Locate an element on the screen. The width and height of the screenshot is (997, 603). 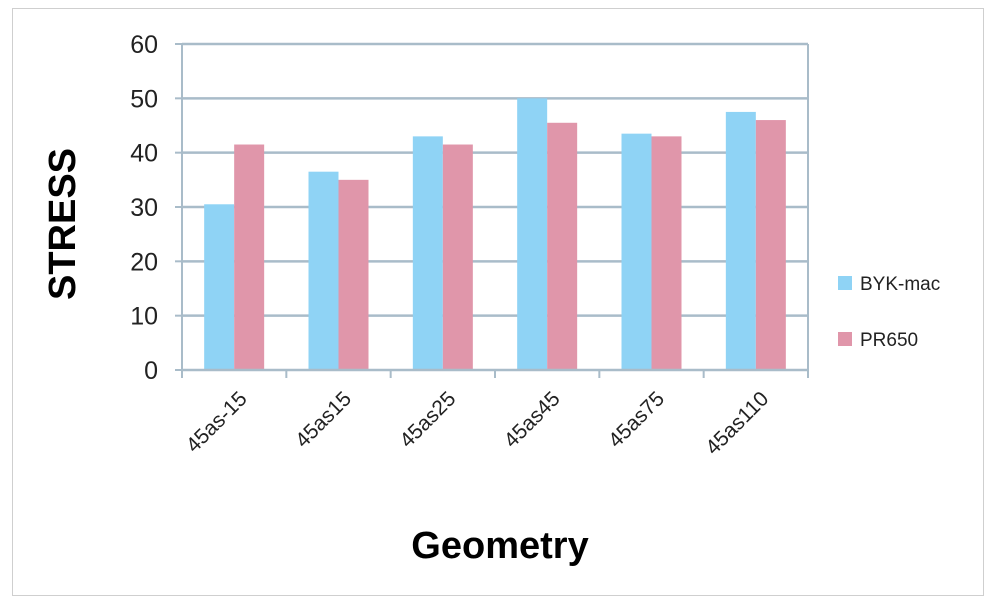
y-tick-label: 0 is located at coordinates (151, 371).